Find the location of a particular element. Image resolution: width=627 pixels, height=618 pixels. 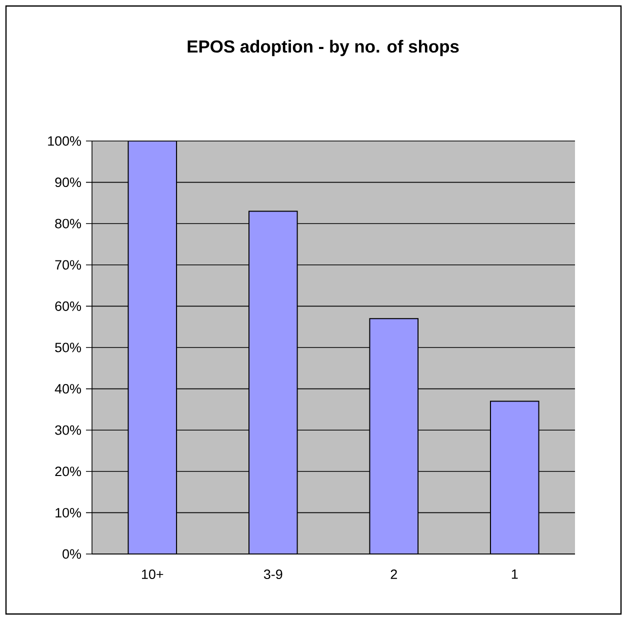

x-tick-label: 3-9 is located at coordinates (273, 575).